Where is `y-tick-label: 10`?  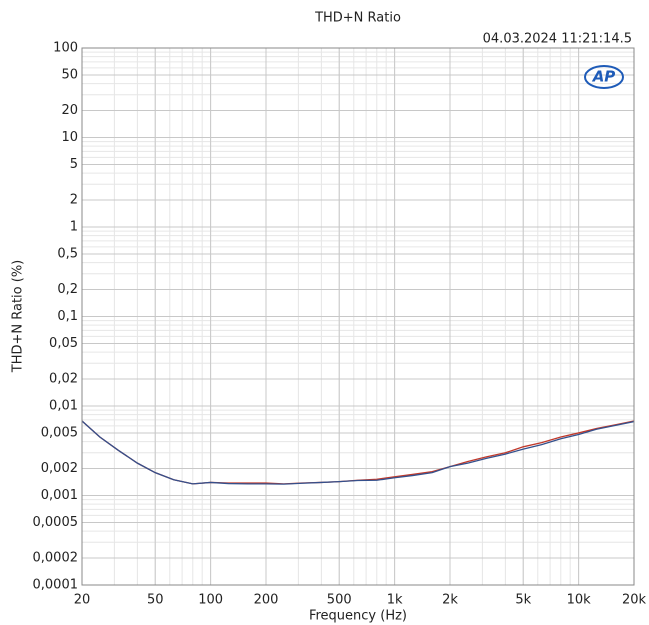
y-tick-label: 10 is located at coordinates (69, 137).